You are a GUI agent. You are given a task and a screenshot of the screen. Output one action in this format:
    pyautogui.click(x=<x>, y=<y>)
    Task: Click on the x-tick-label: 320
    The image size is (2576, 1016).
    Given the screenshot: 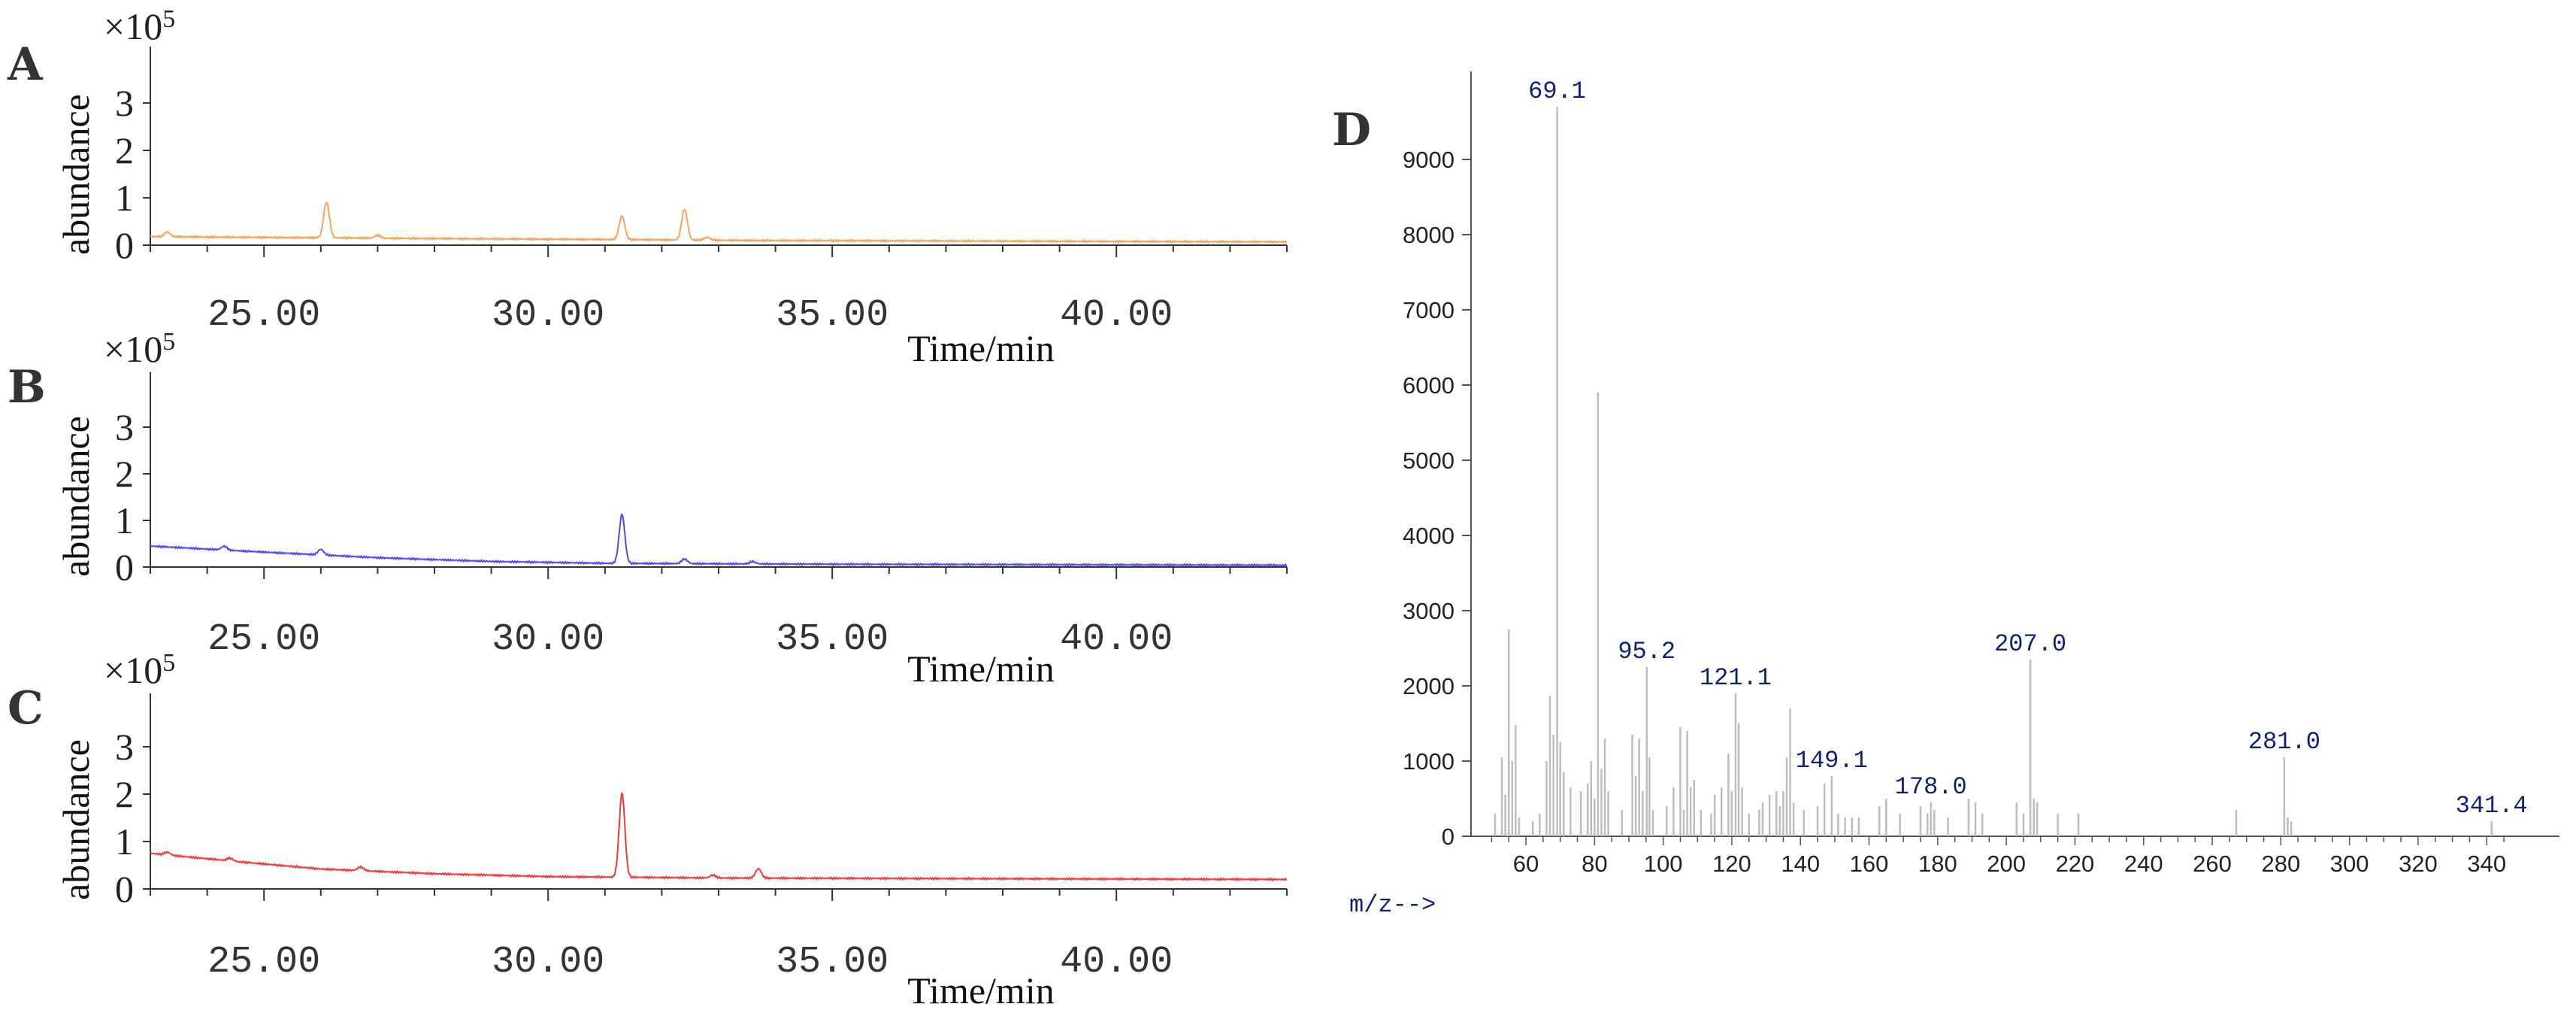 What is the action you would take?
    pyautogui.click(x=2418, y=864)
    